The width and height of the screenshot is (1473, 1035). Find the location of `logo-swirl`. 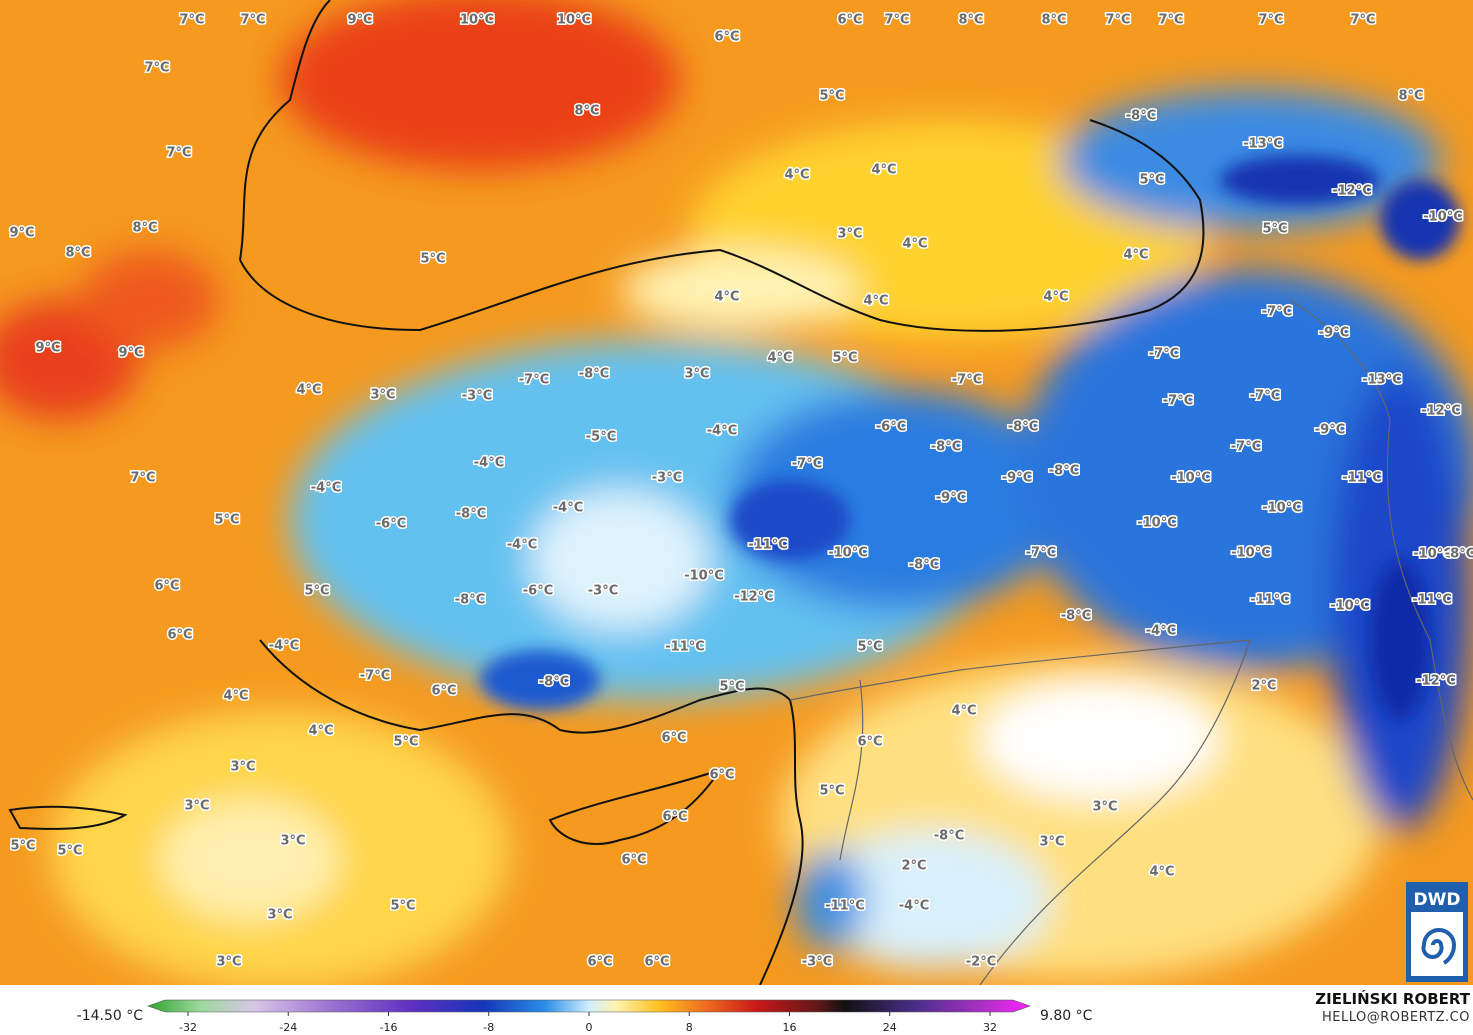

logo-swirl is located at coordinates (1439, 946).